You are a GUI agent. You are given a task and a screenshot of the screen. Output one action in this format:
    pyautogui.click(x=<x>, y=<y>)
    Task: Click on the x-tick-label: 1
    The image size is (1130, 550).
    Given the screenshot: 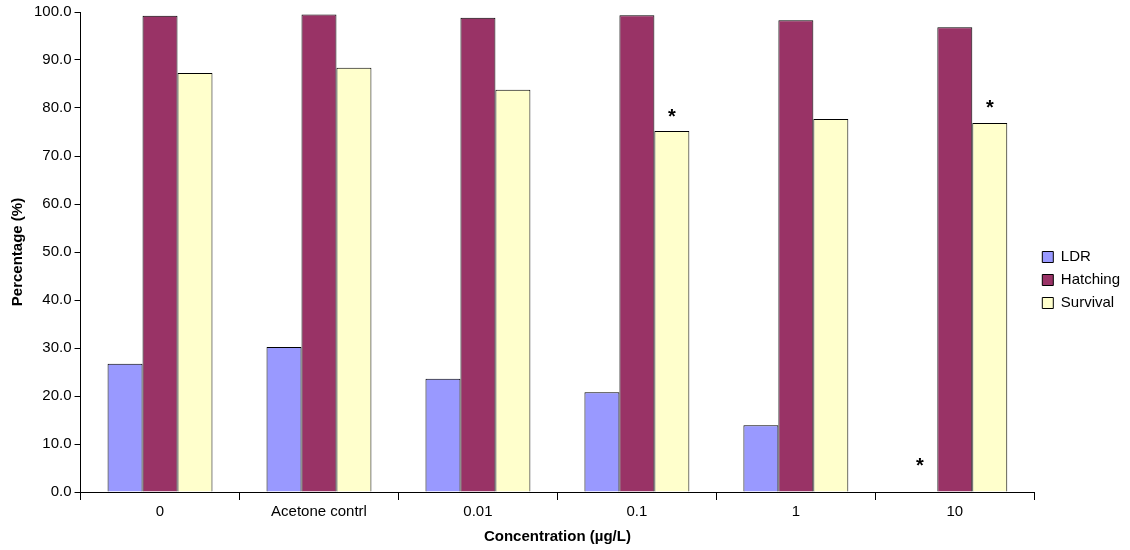 What is the action you would take?
    pyautogui.click(x=796, y=511)
    